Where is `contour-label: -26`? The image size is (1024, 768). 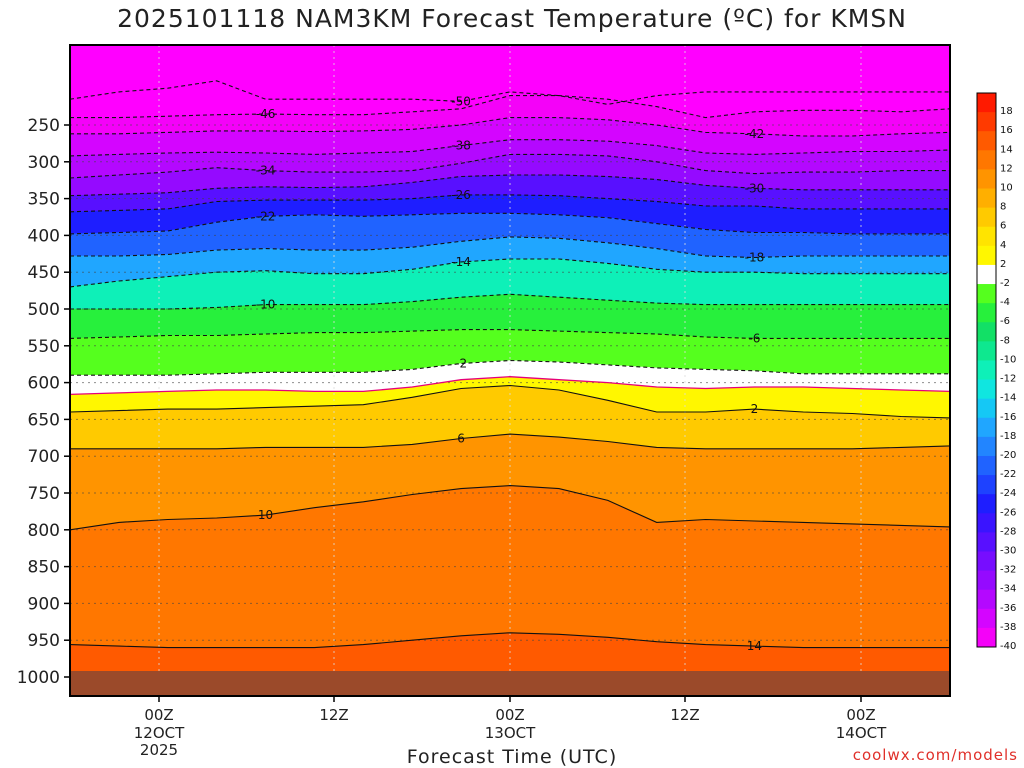 contour-label: -26 is located at coordinates (461, 195).